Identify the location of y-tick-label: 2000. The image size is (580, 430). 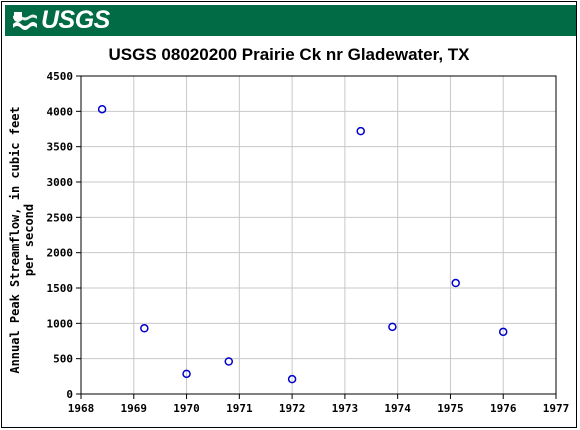
(60, 253).